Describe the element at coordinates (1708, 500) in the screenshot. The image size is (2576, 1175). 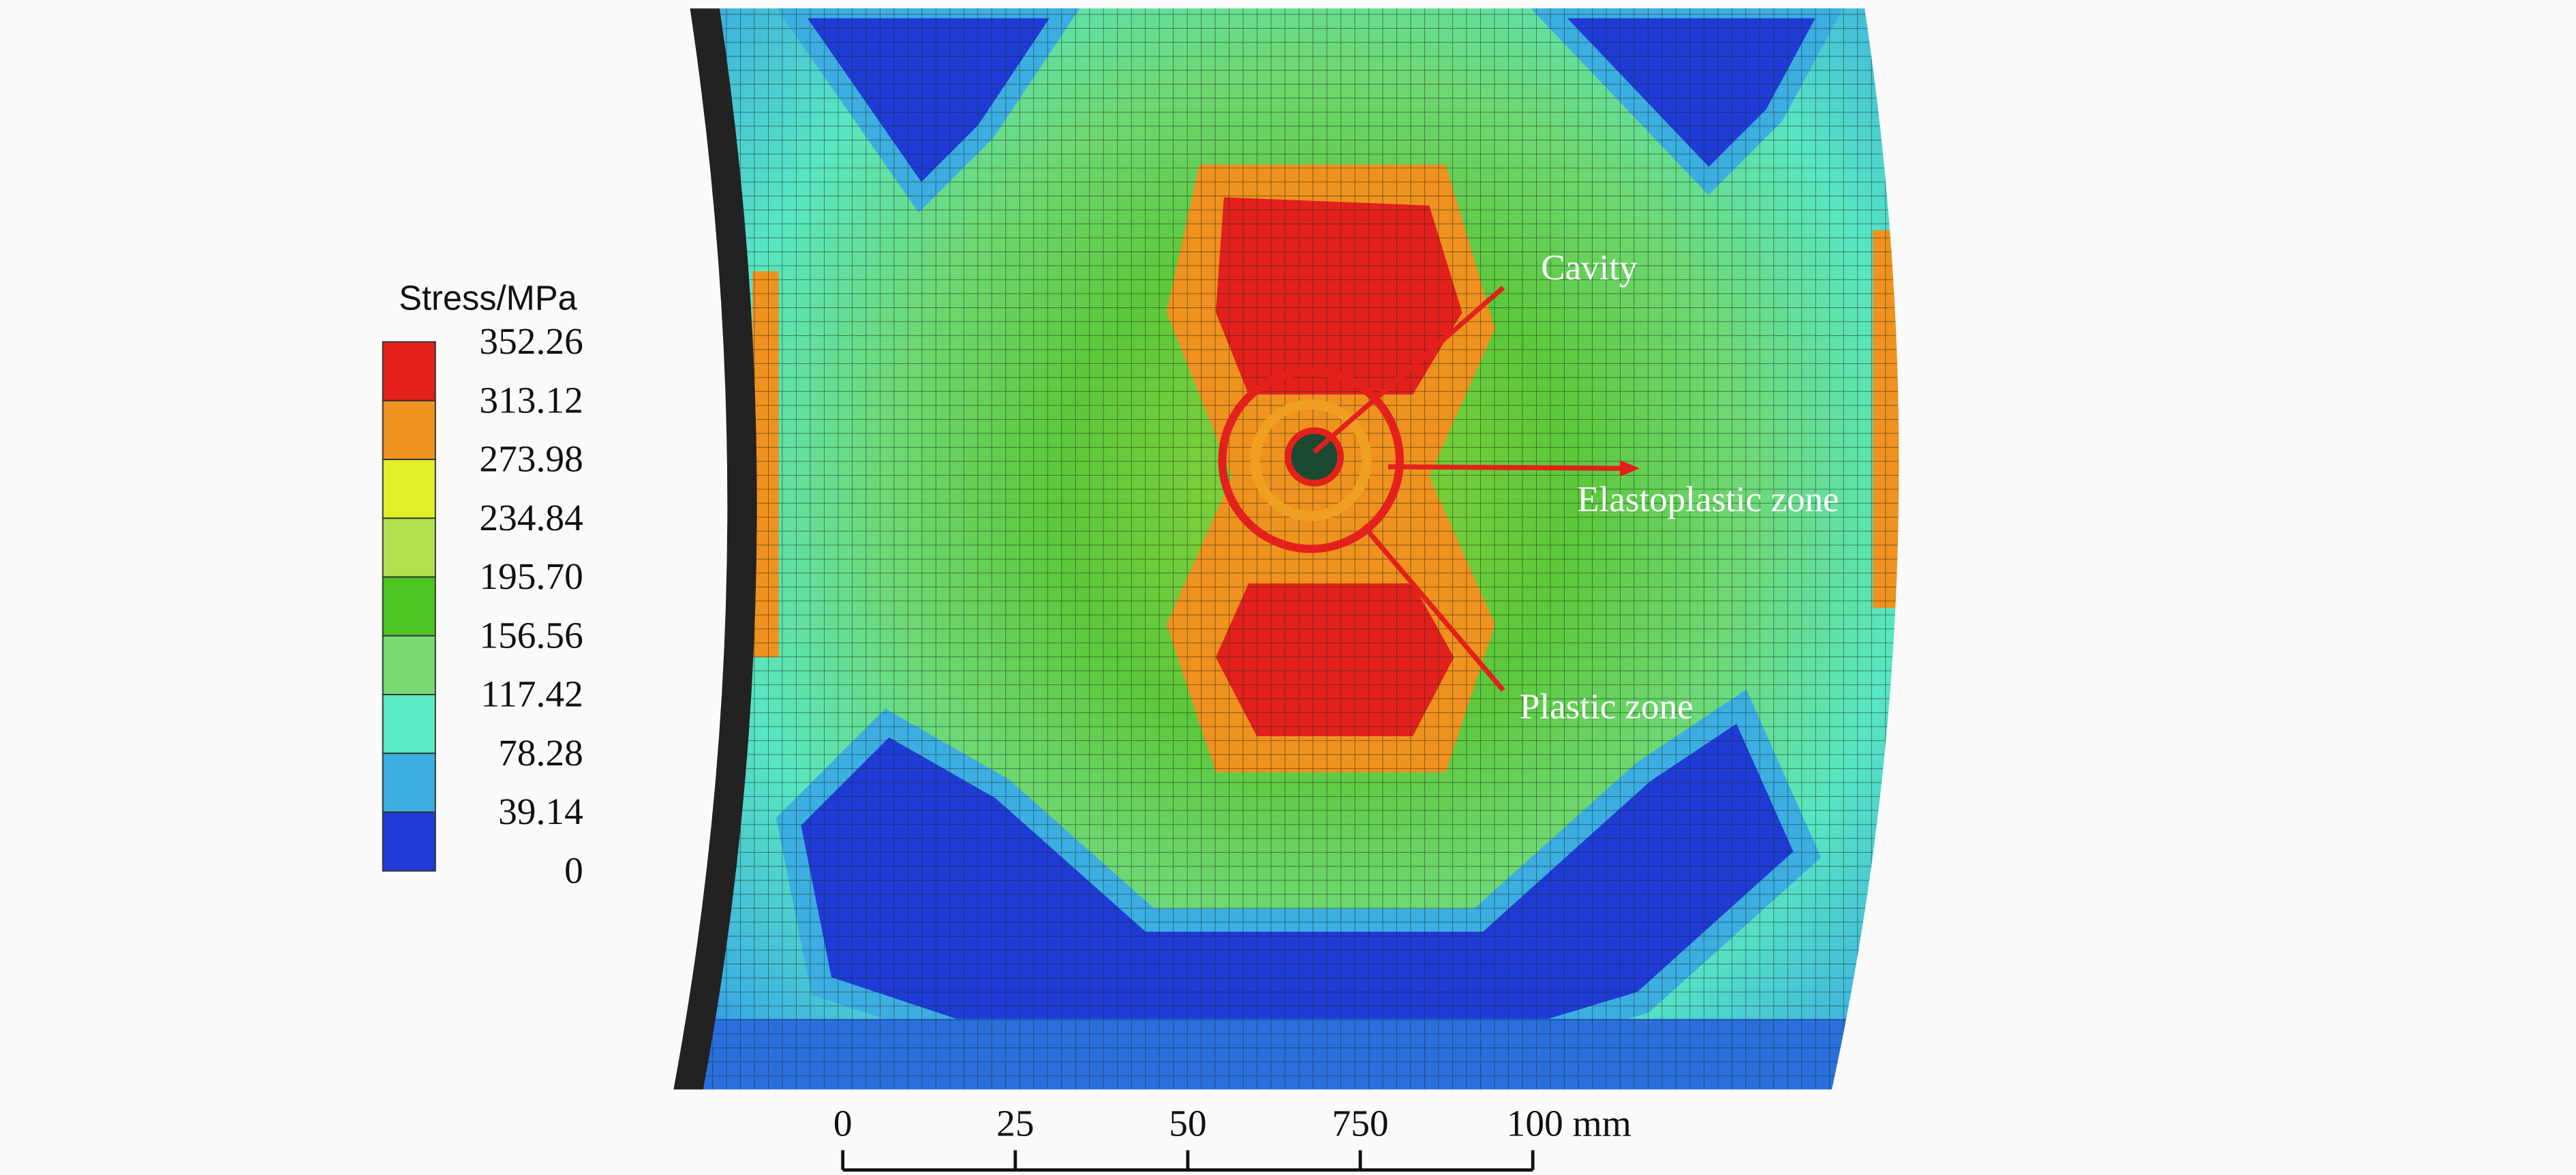
I see `annotation: Elastoplastic zone` at that location.